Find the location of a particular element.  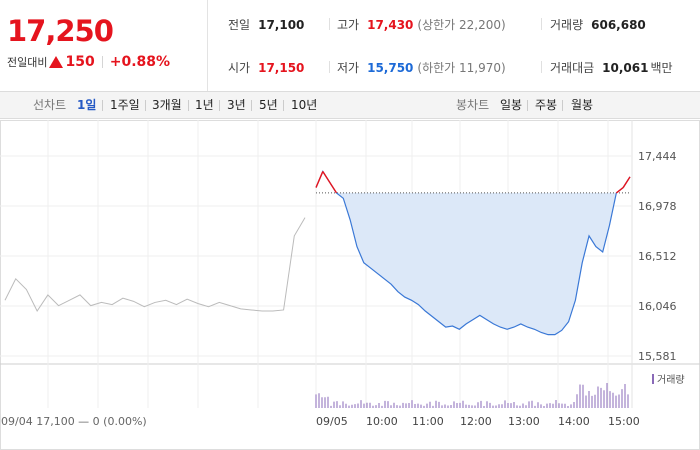

tab-5years: 5년 is located at coordinates (268, 105).